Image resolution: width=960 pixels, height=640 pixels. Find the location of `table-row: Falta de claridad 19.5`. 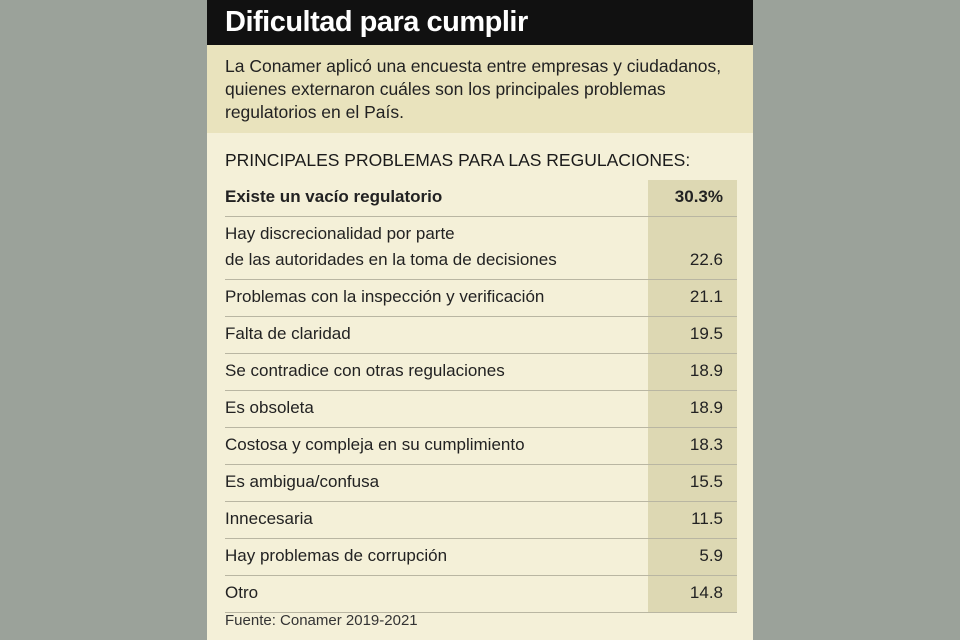

table-row: Falta de claridad 19.5 is located at coordinates (481, 335).